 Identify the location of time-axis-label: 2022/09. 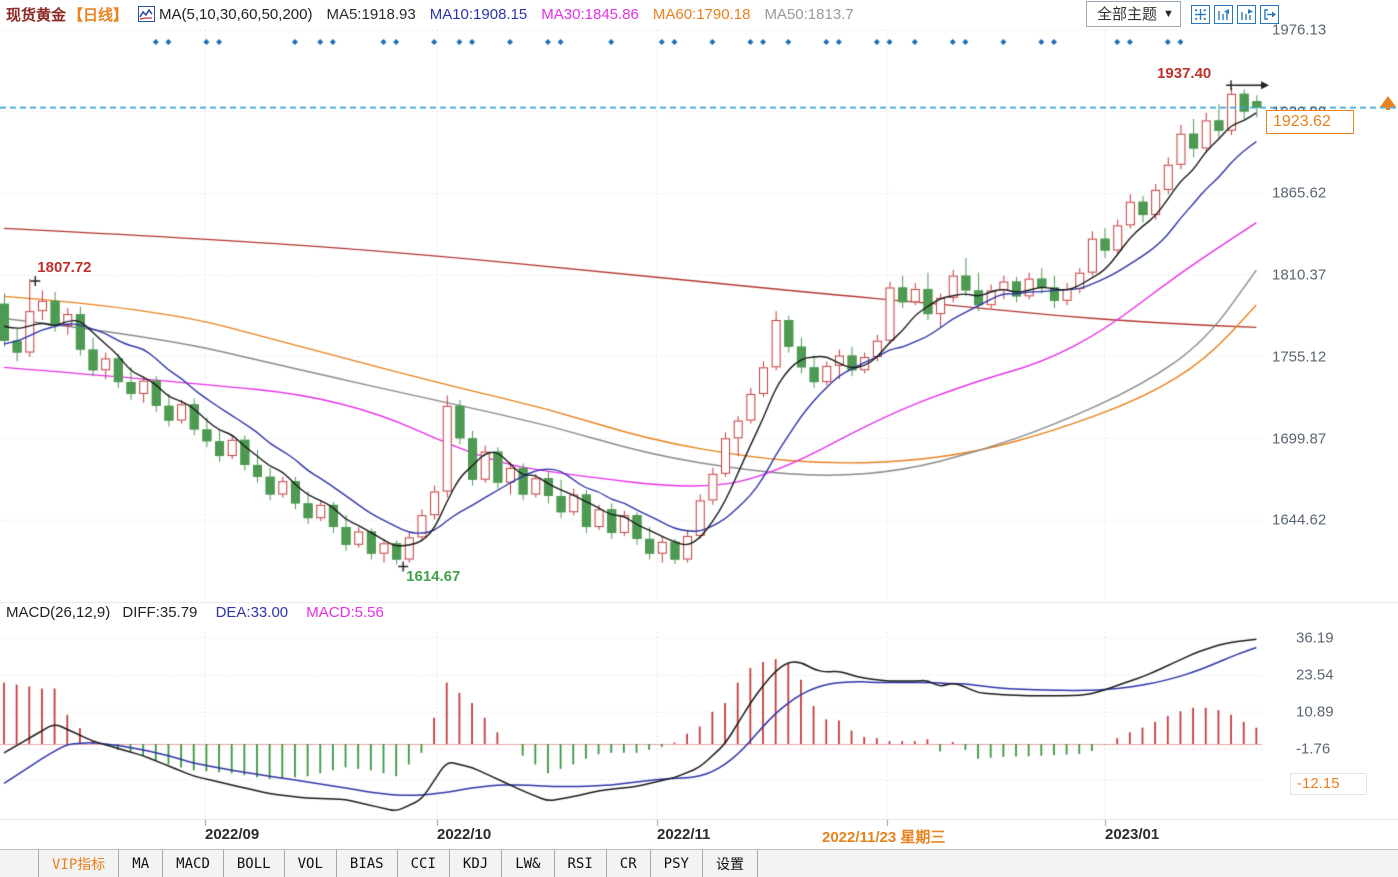
(232, 834).